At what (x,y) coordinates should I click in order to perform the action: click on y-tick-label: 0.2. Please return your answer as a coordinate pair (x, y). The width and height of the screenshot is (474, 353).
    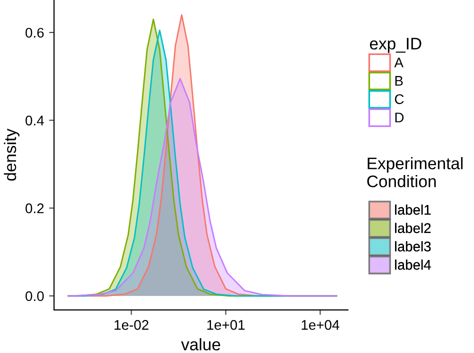
    Looking at the image, I should click on (35, 208).